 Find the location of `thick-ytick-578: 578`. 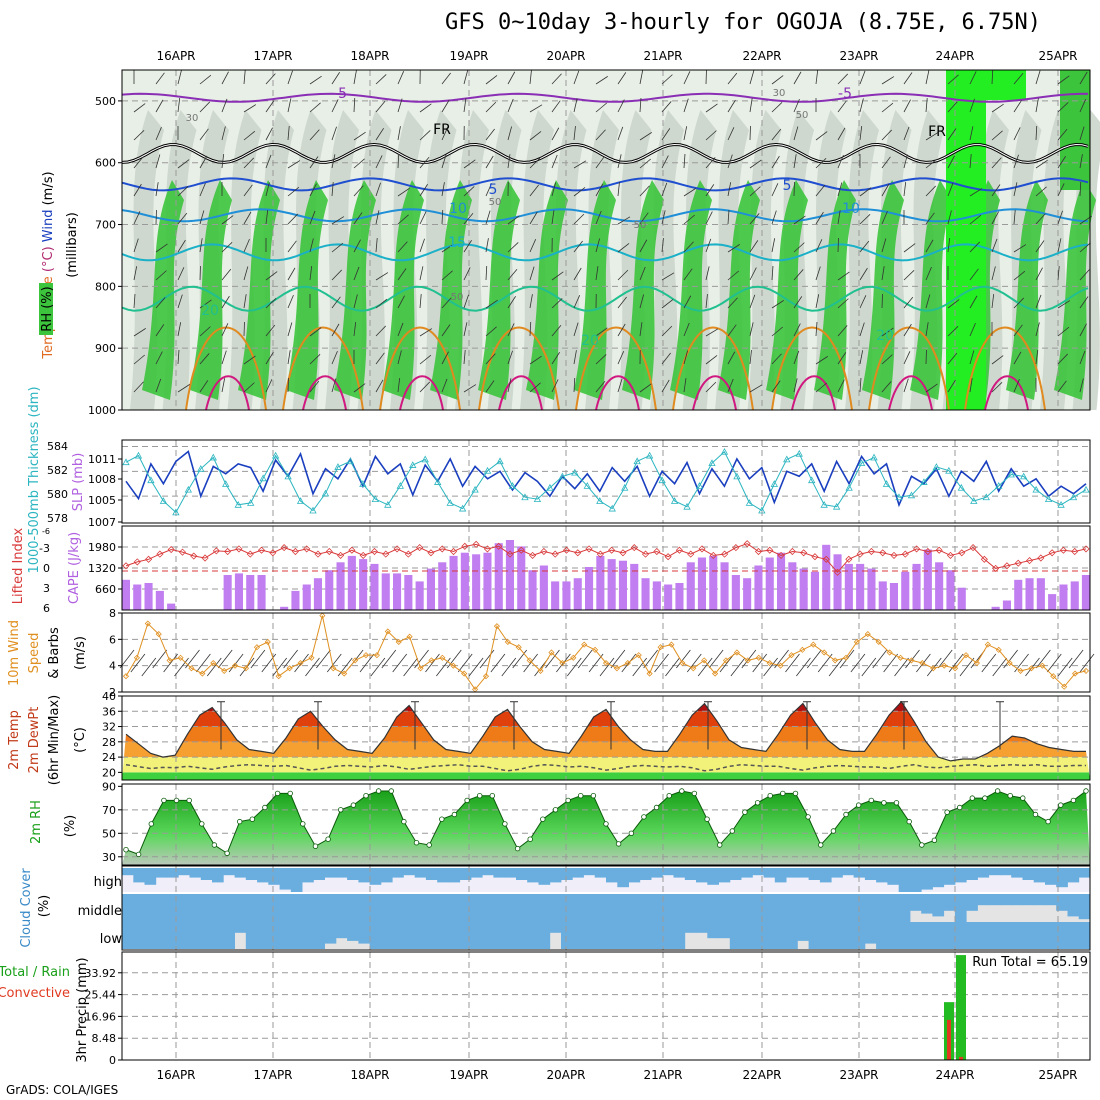

thick-ytick-578: 578 is located at coordinates (57, 518).